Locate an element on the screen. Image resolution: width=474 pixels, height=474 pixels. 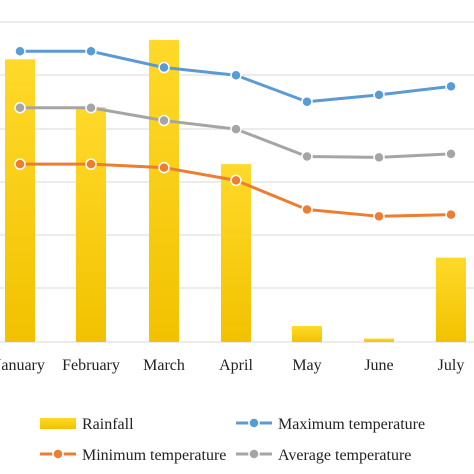
point-average-temperature-july is located at coordinates (451, 154).